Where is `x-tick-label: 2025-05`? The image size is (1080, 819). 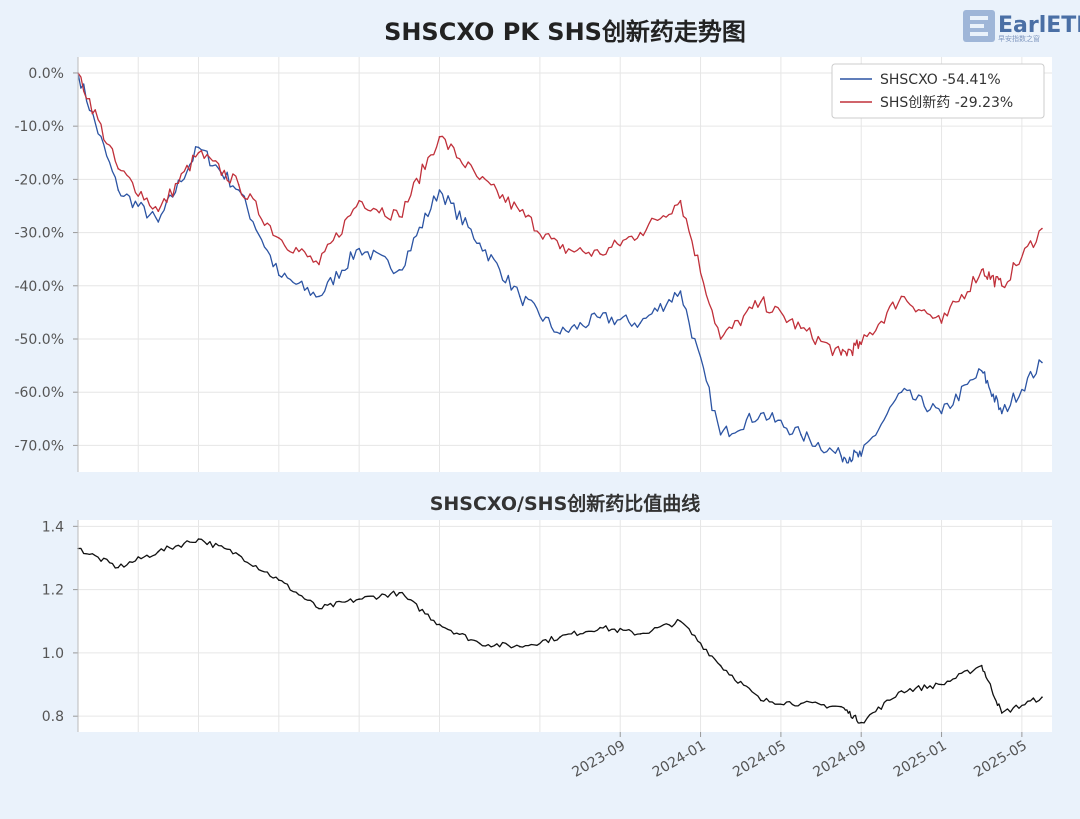
x-tick-label: 2025-05 is located at coordinates (1000, 759).